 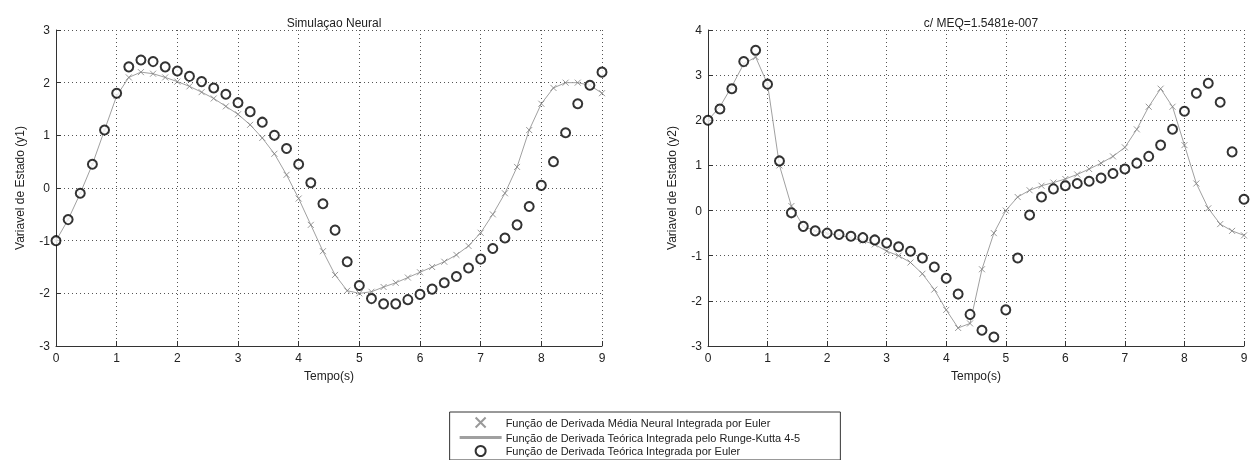 I want to click on legend-label: Função de Derivada Teórica Integrada por Euler, so click(x=623, y=451).